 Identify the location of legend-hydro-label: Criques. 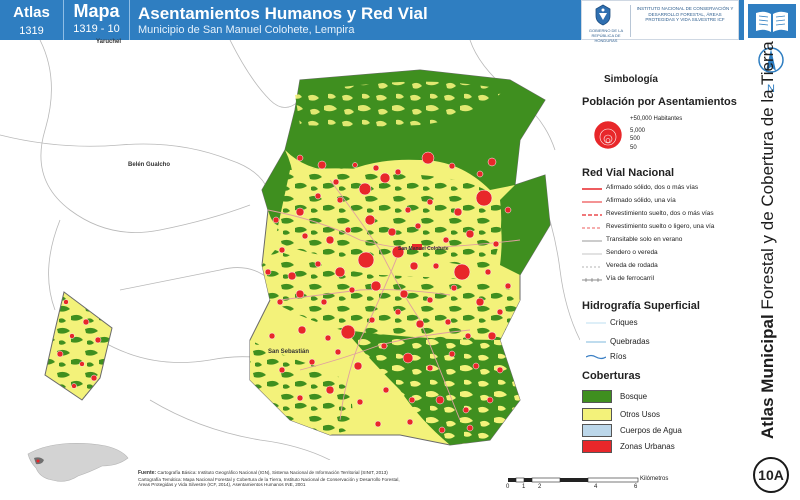
(624, 322).